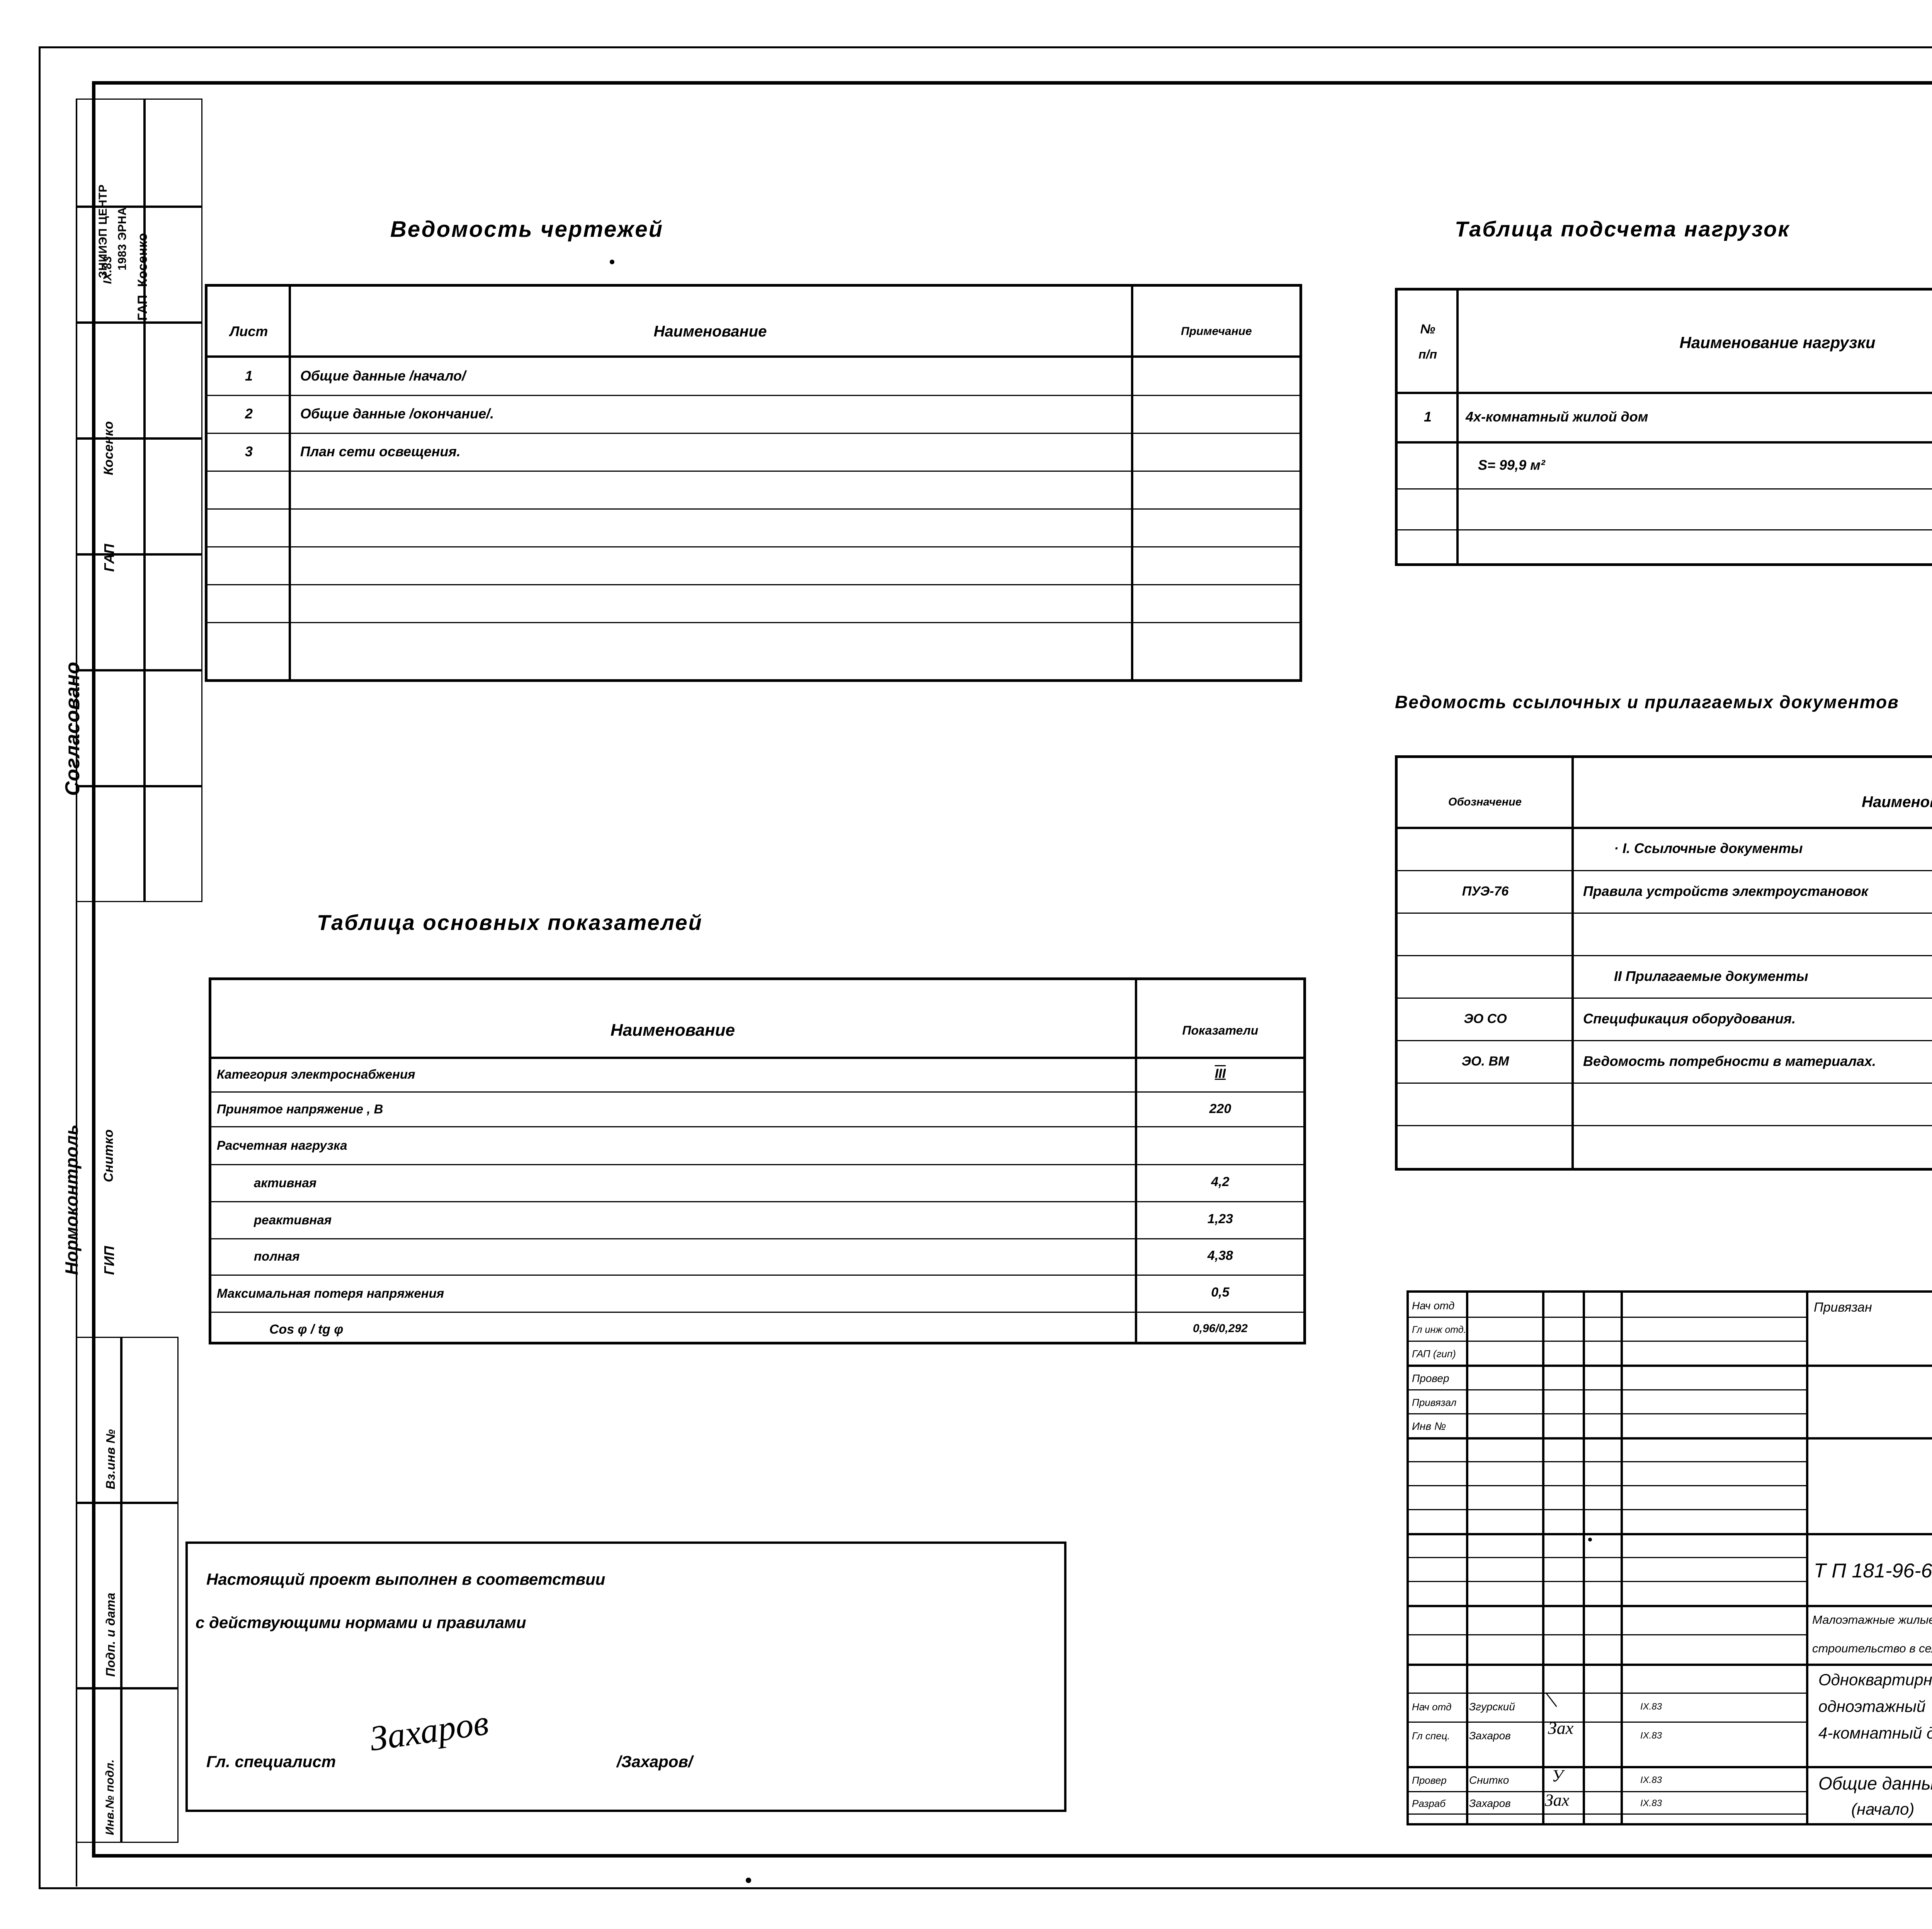  What do you see at coordinates (1220, 1108) in the screenshot?
I see `table-row-cell: 220` at bounding box center [1220, 1108].